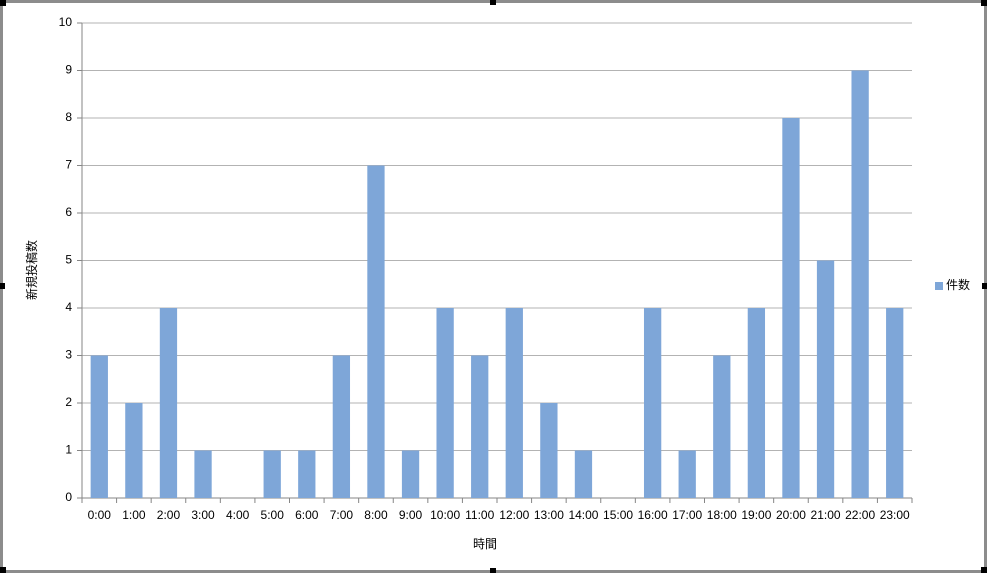  What do you see at coordinates (68, 260) in the screenshot?
I see `y-tick-label: 5` at bounding box center [68, 260].